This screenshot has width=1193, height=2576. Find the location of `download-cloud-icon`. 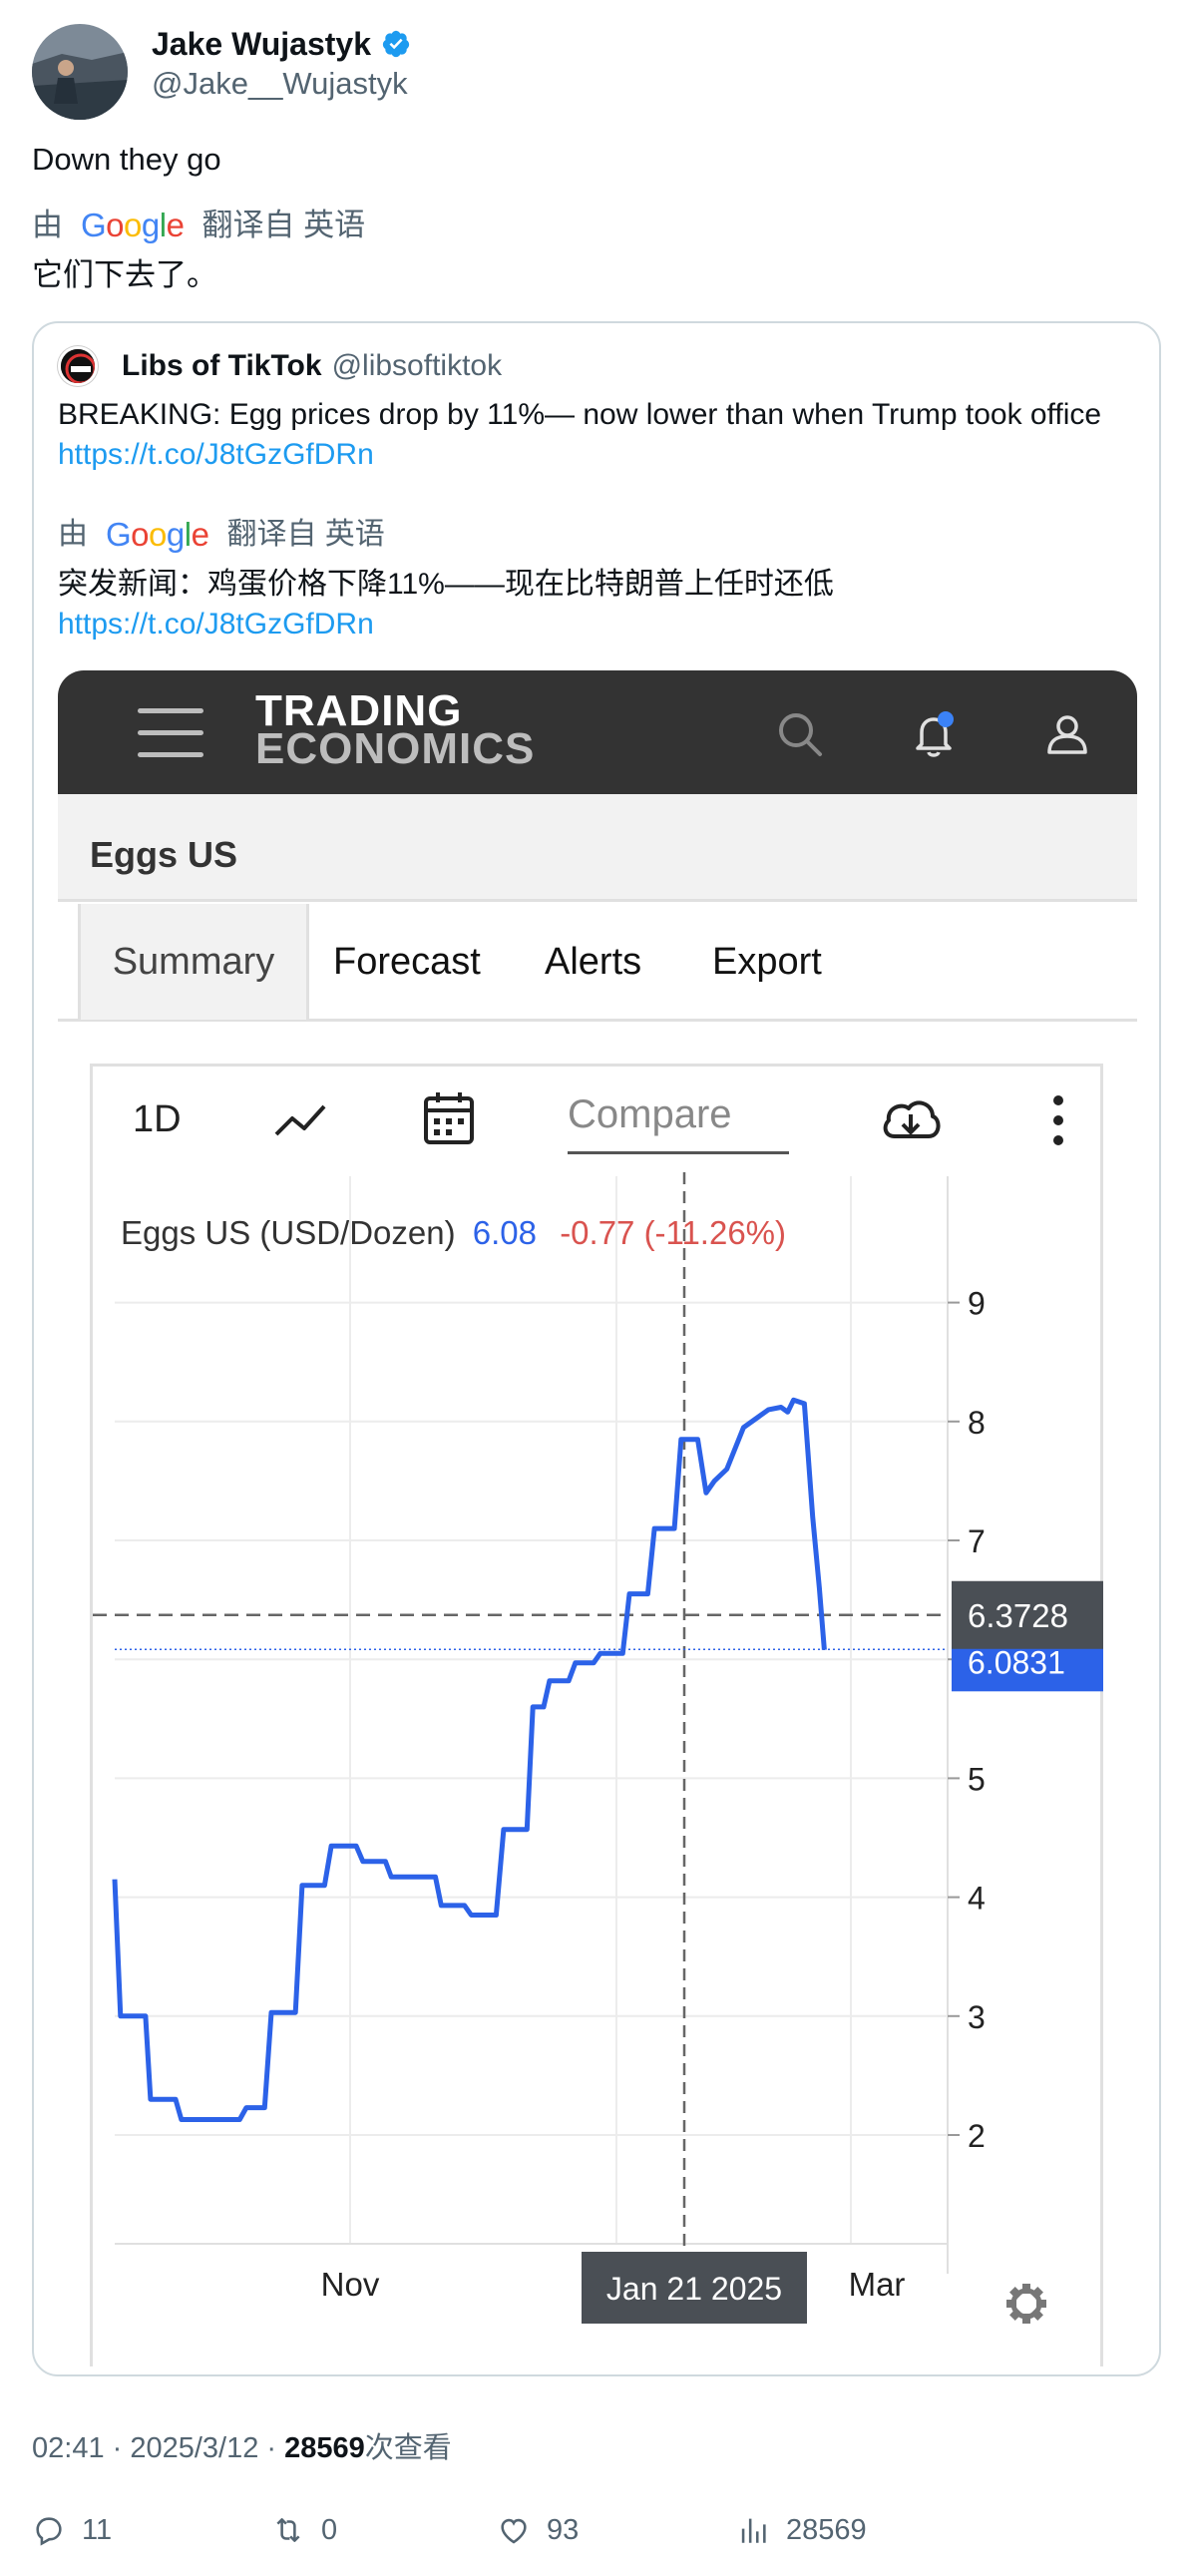

download-cloud-icon is located at coordinates (912, 1119).